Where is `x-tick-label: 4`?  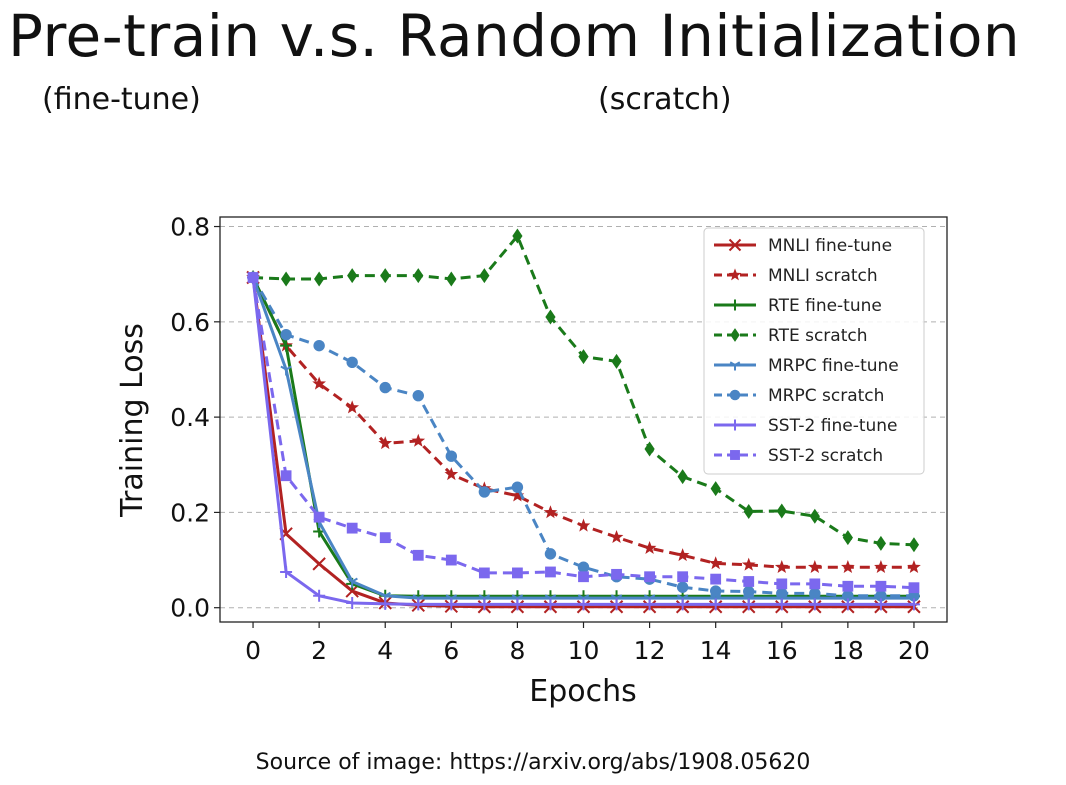
x-tick-label: 4 is located at coordinates (385, 650).